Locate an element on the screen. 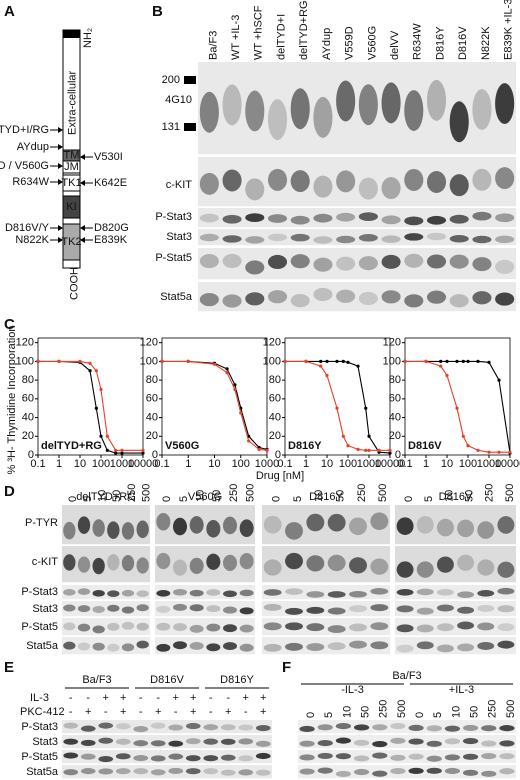 The height and width of the screenshot is (780, 520). row-label: Stat3 is located at coordinates (45, 609).